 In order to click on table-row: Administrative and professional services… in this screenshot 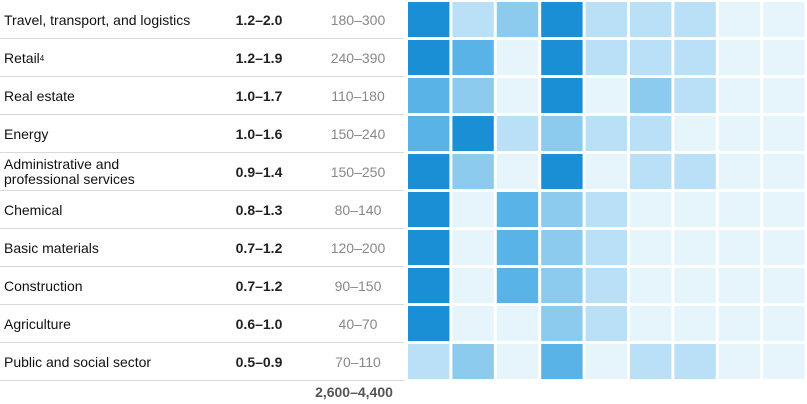, I will do `click(202, 172)`.